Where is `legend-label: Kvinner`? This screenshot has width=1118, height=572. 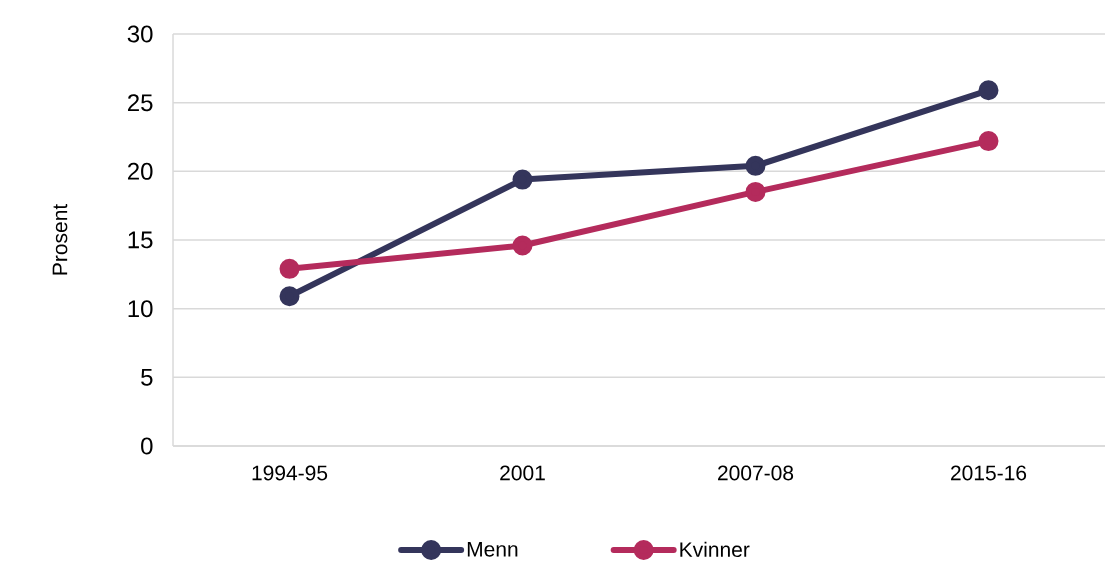
legend-label: Kvinner is located at coordinates (715, 549).